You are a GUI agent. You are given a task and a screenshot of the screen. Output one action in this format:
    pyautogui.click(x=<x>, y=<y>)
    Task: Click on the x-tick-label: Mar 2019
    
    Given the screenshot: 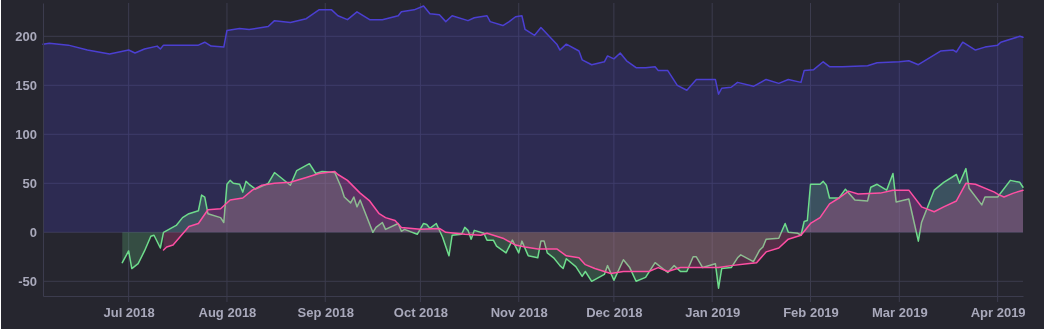 What is the action you would take?
    pyautogui.click(x=899, y=313)
    